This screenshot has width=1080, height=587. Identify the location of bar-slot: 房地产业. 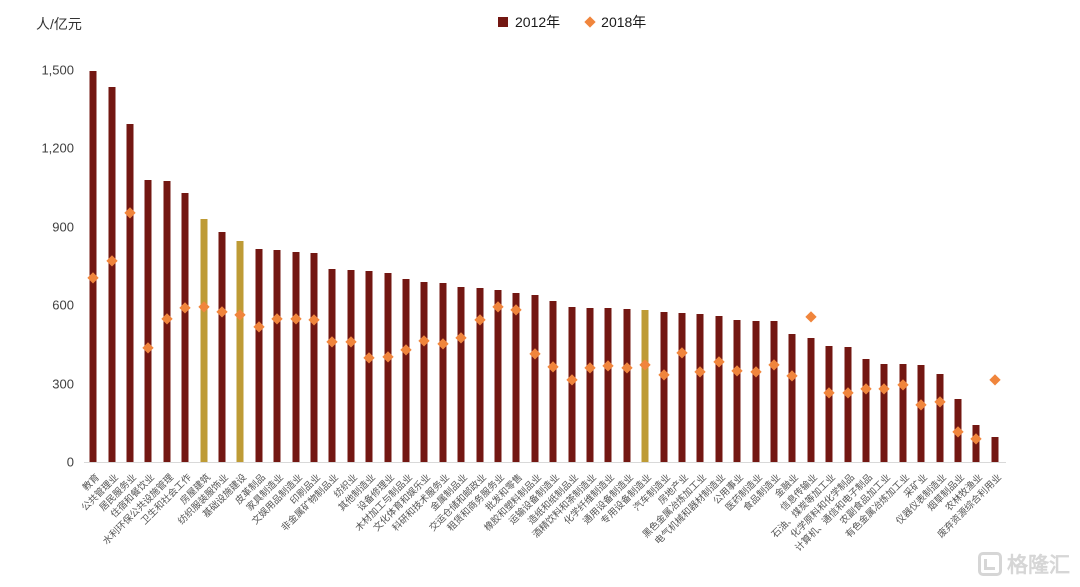
(673, 288).